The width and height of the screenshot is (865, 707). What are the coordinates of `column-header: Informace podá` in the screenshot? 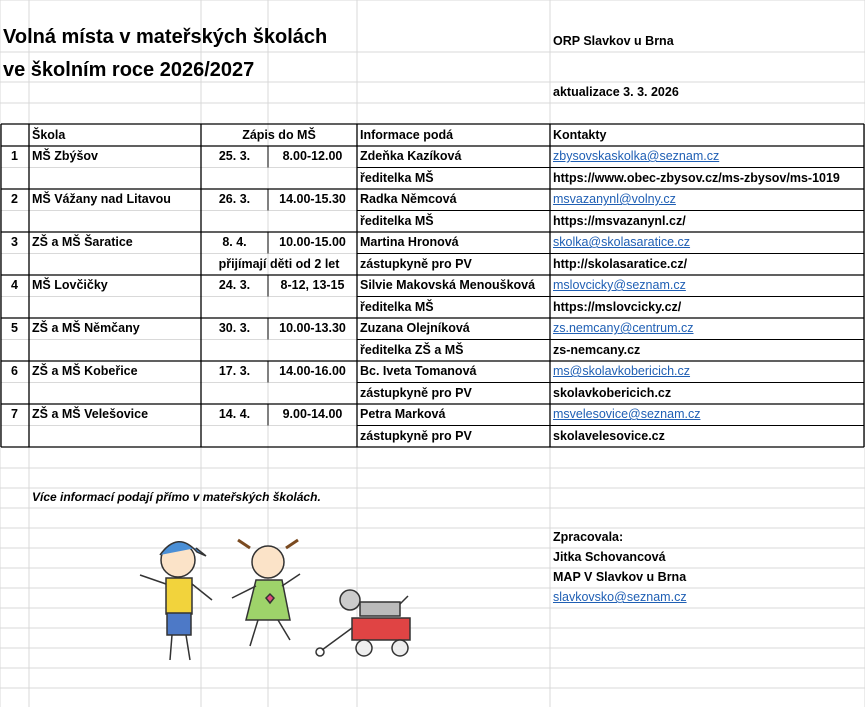 It's located at (407, 135).